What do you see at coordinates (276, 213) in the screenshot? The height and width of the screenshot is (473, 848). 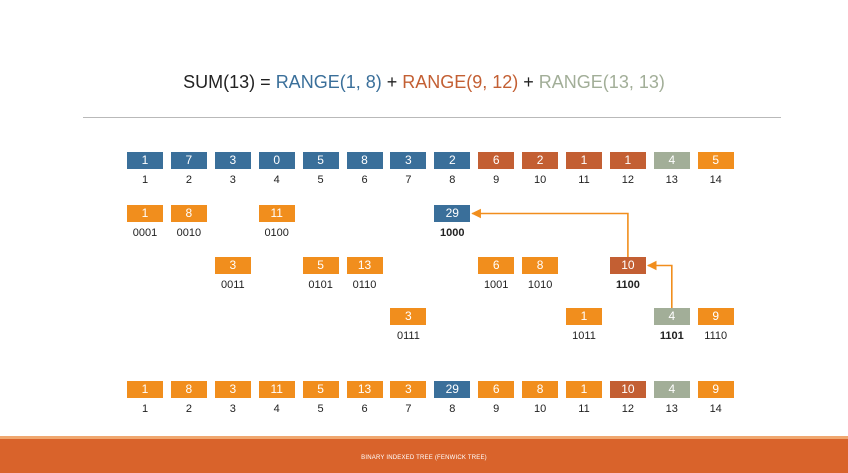 I see `tree-node: 11` at bounding box center [276, 213].